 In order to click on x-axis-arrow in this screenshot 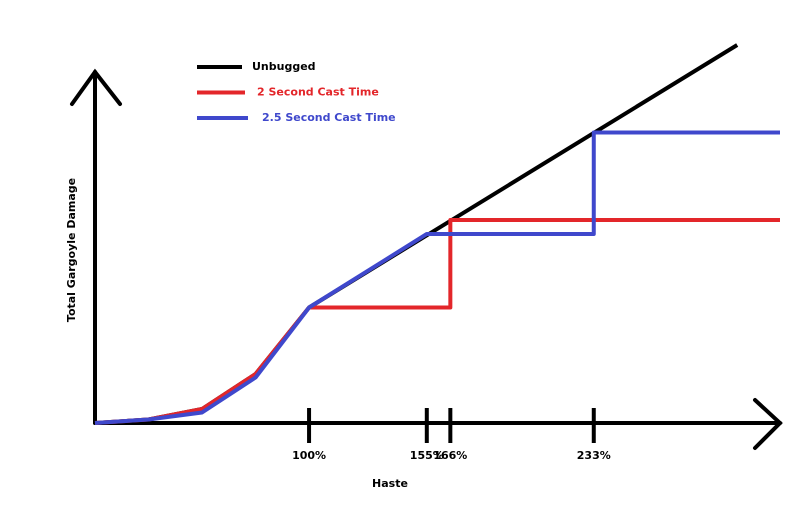, I will do `click(768, 424)`.